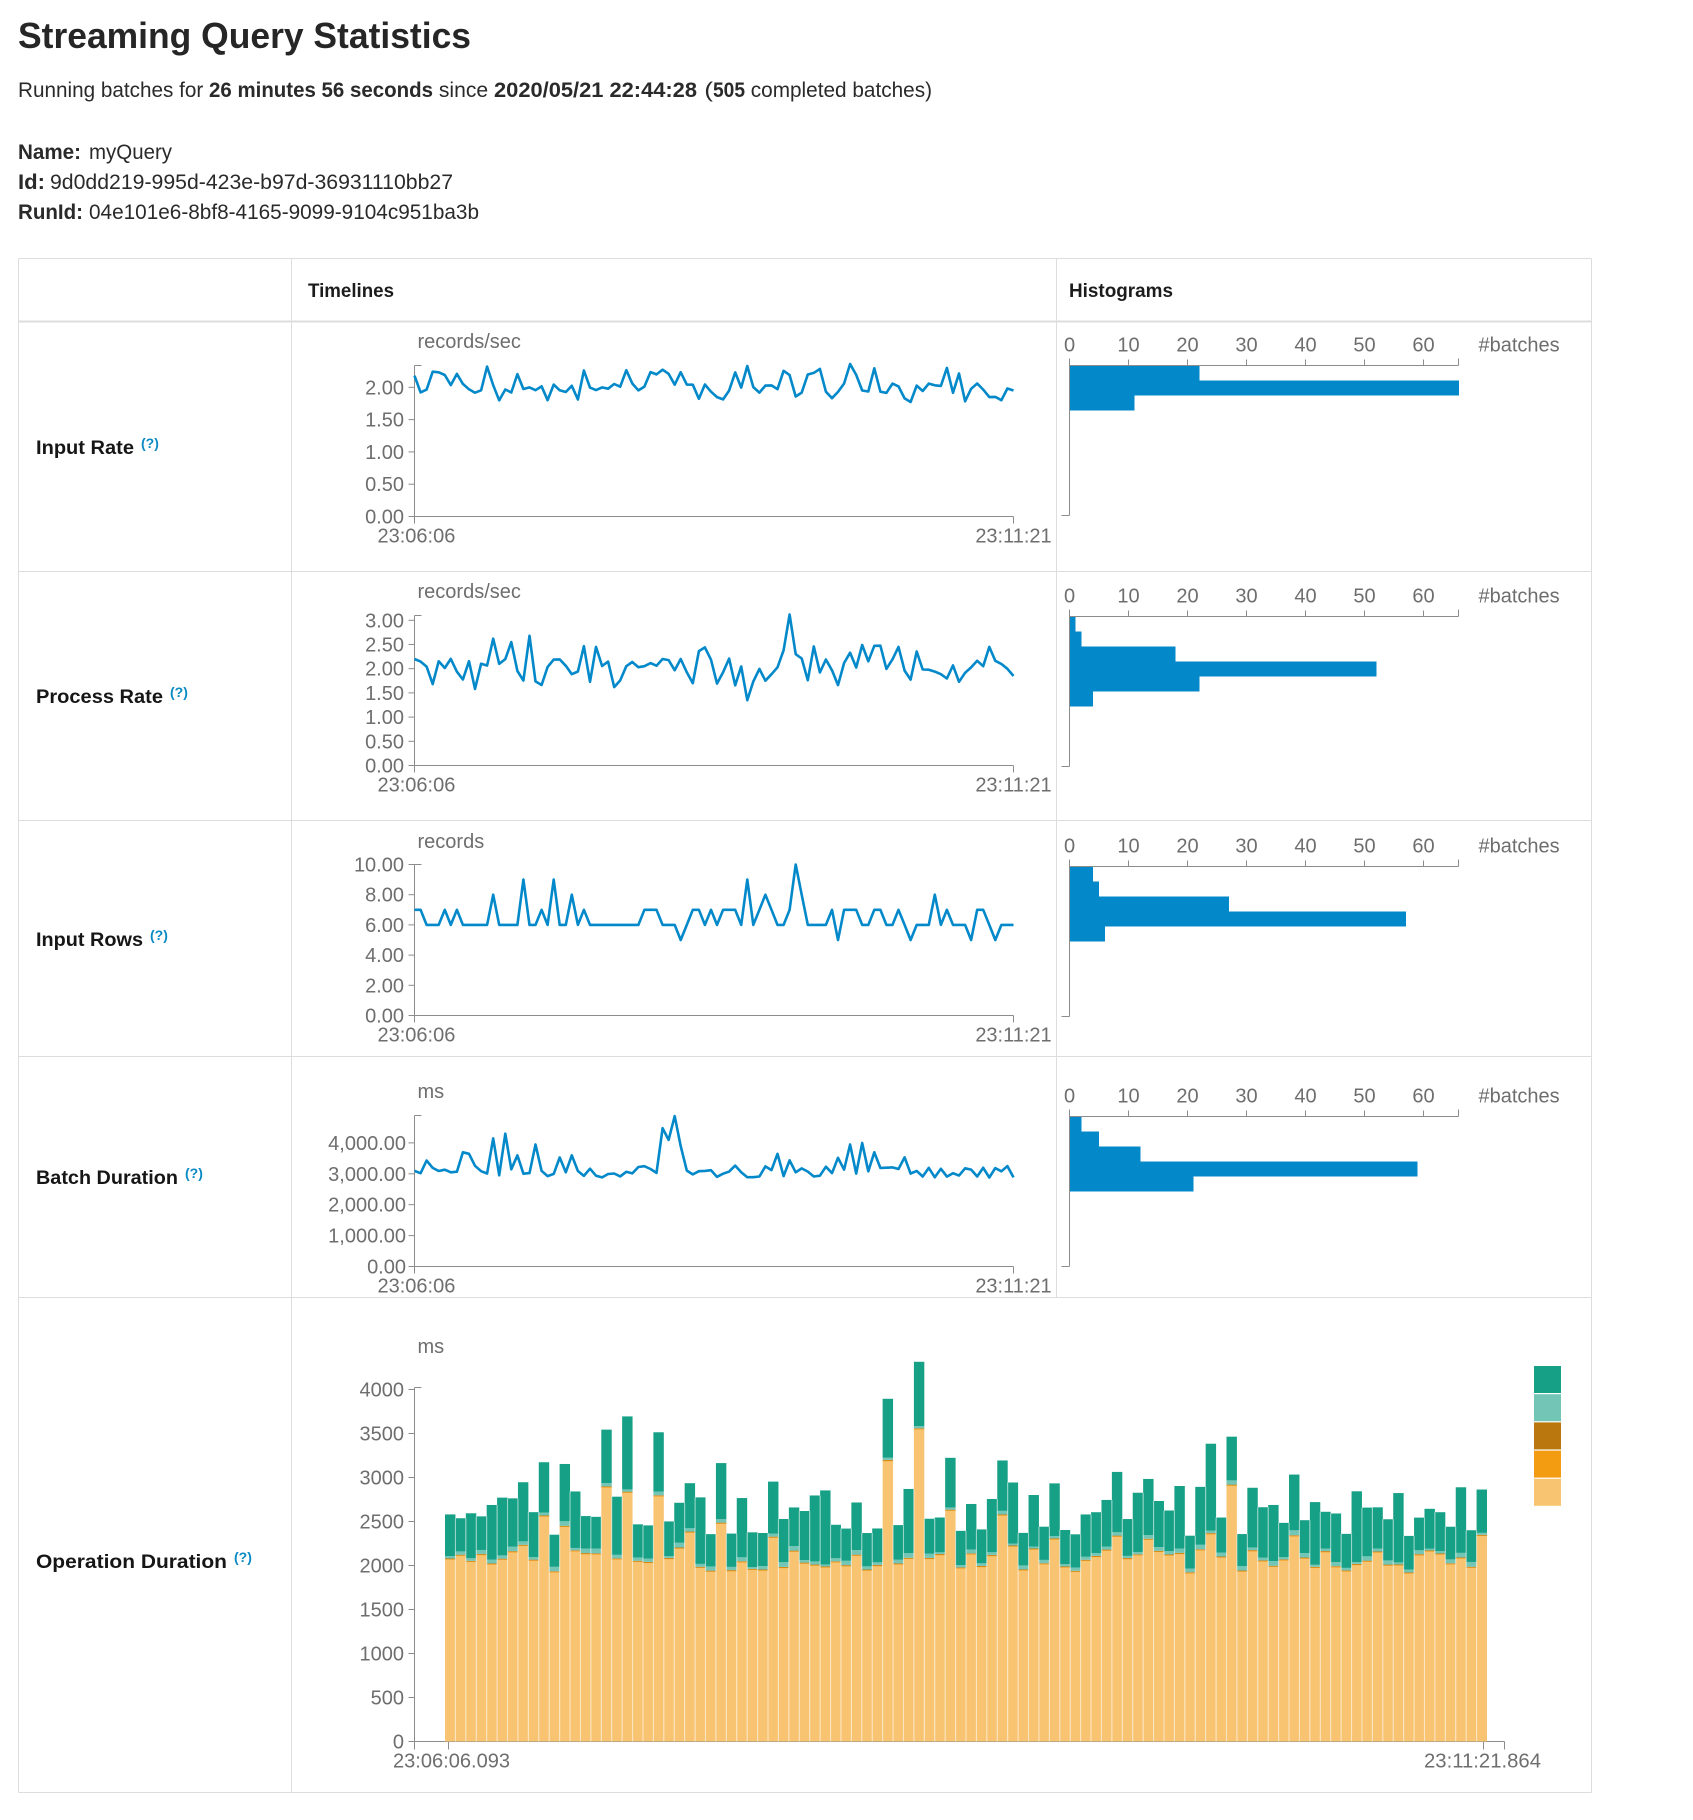 The image size is (1693, 1820). Describe the element at coordinates (244, 35) in the screenshot. I see `svg-text: Streaming Query Statistics` at that location.